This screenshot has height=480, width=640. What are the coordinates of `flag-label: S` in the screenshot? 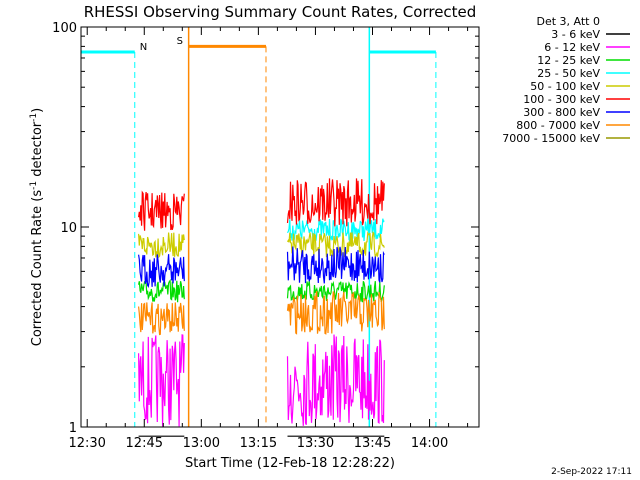 It's located at (180, 41).